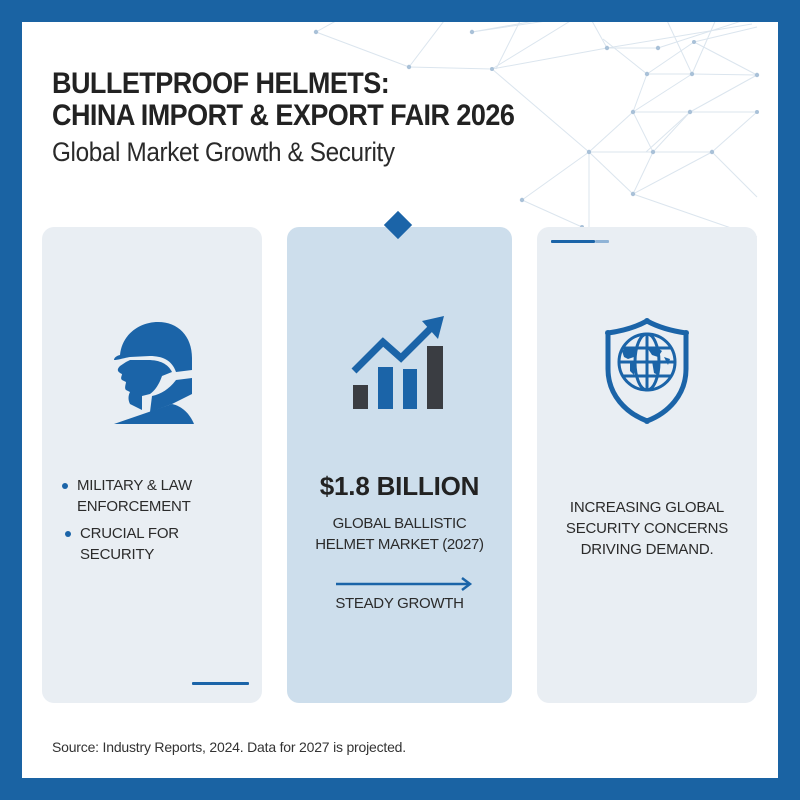 This screenshot has width=800, height=800. What do you see at coordinates (397, 362) in the screenshot?
I see `growth-chart-icon` at bounding box center [397, 362].